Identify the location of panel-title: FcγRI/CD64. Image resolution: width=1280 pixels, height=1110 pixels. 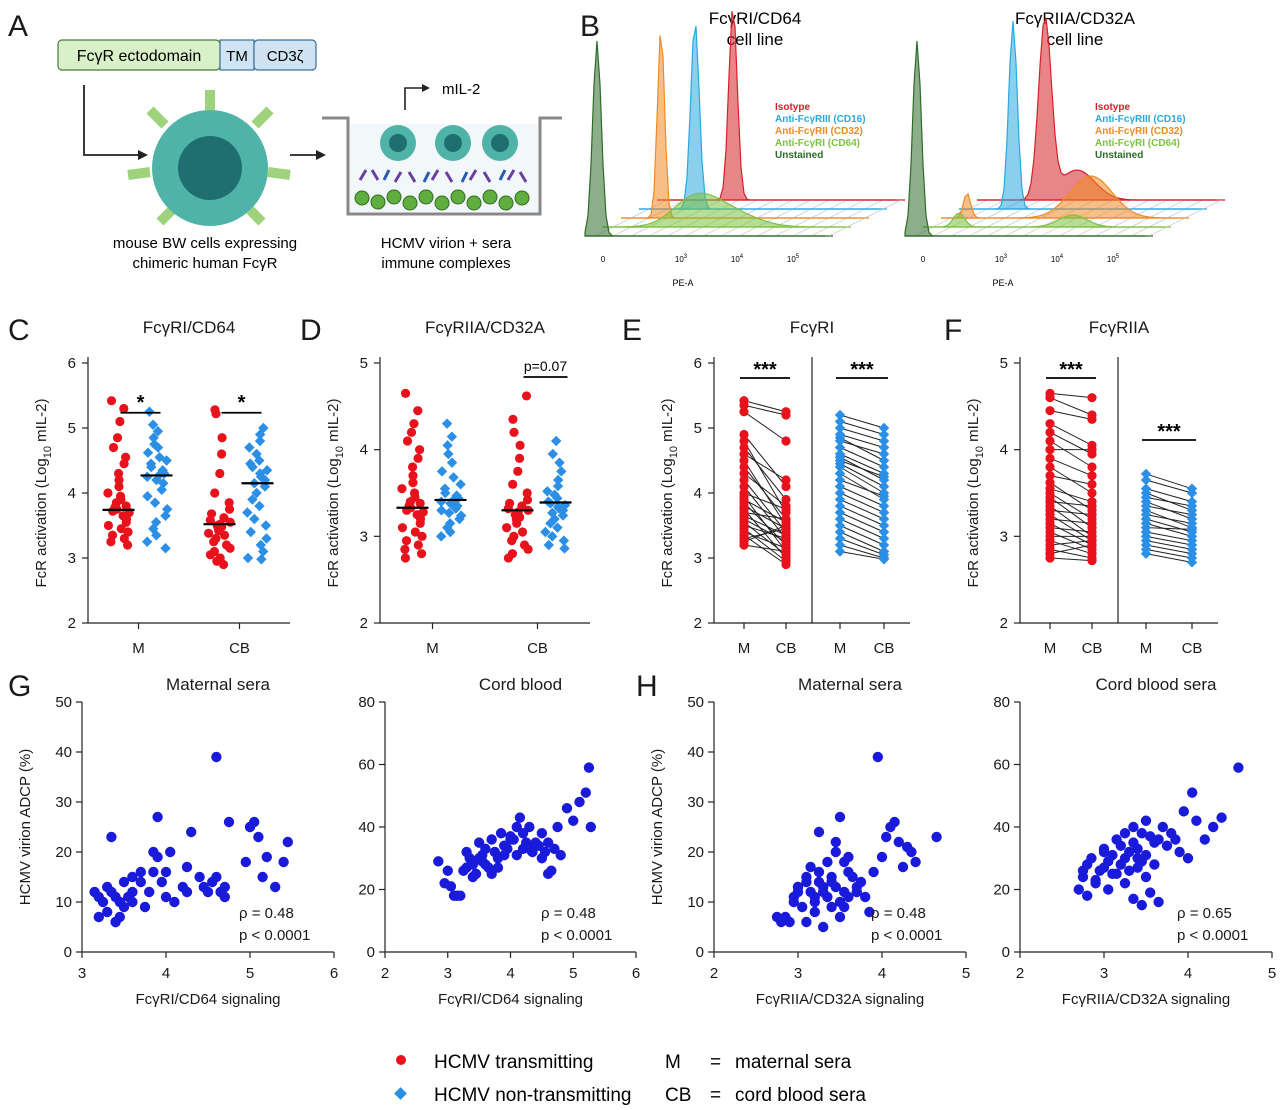
(189, 327).